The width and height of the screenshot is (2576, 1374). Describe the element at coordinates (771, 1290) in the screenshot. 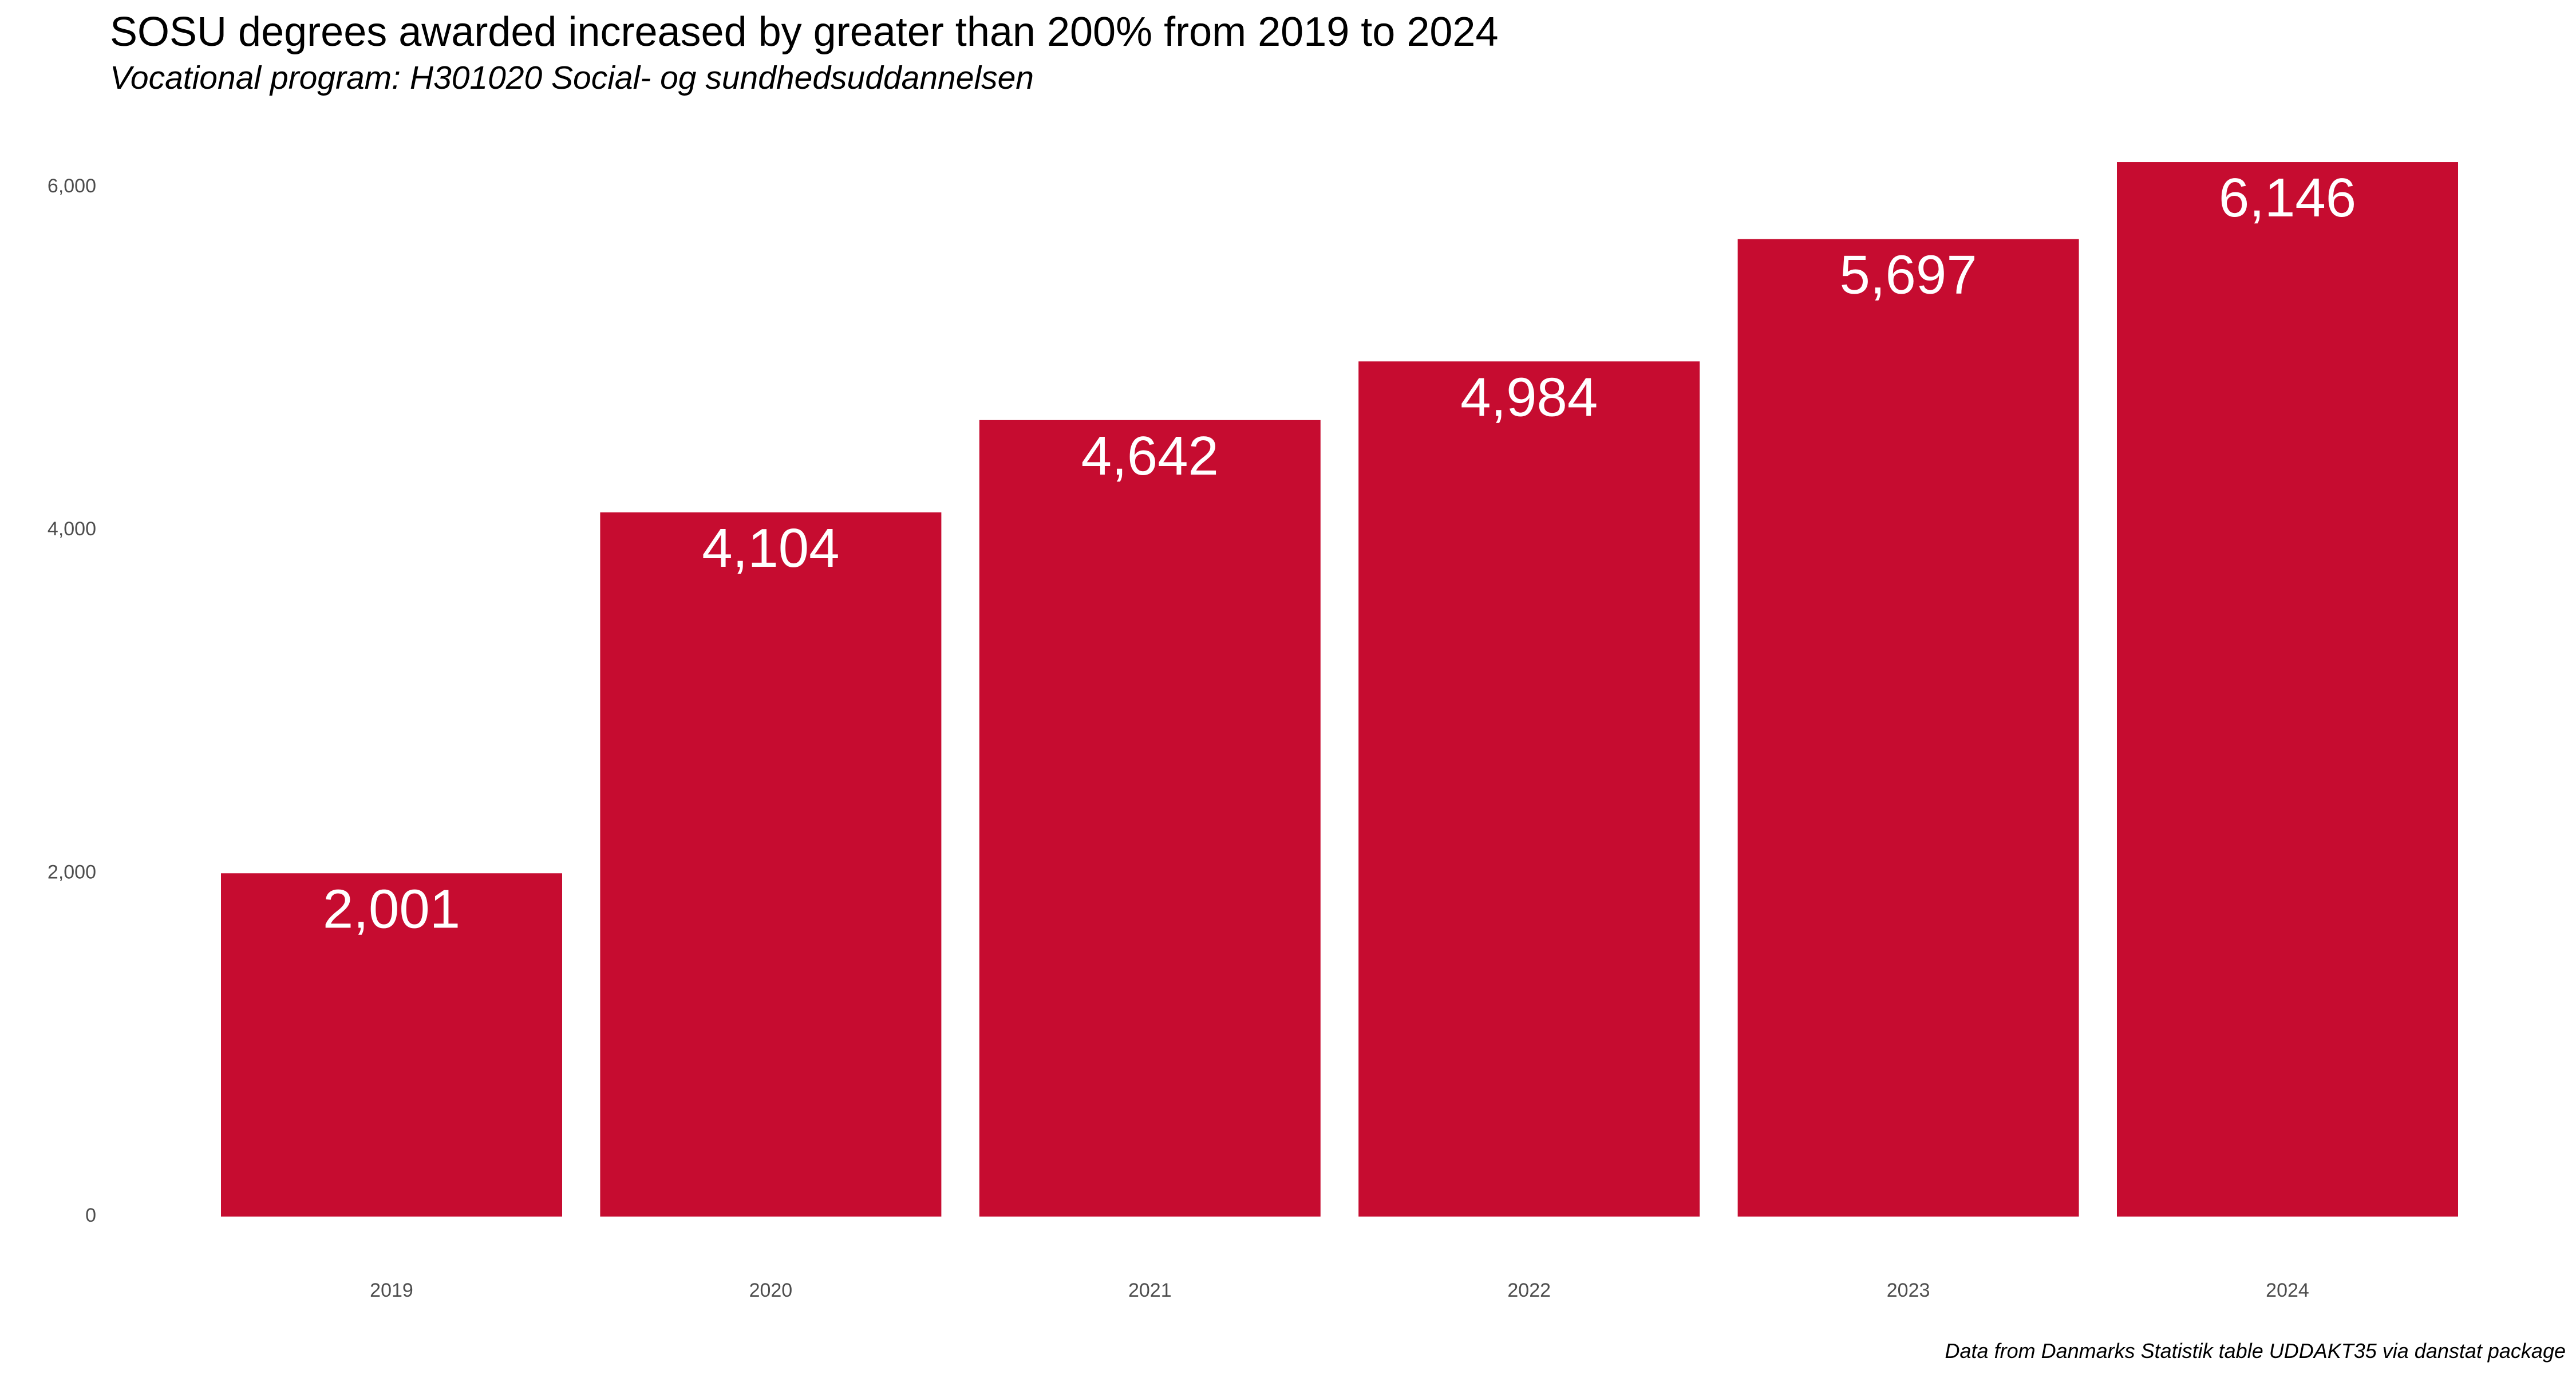

I see `x-tick-label: 2020` at that location.